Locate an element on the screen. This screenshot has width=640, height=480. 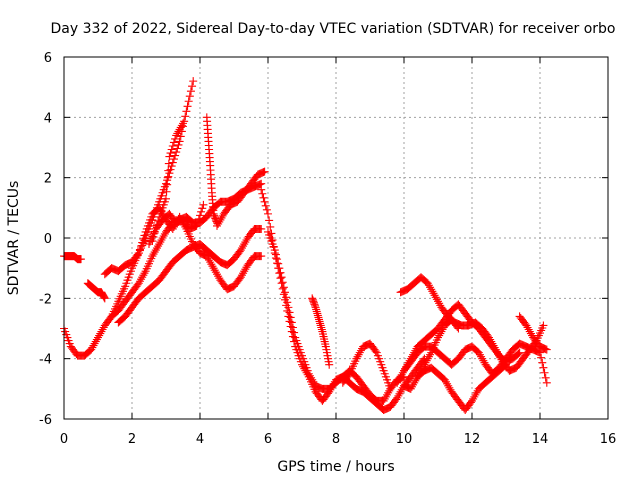
series-track-p is located at coordinates (472, 324).